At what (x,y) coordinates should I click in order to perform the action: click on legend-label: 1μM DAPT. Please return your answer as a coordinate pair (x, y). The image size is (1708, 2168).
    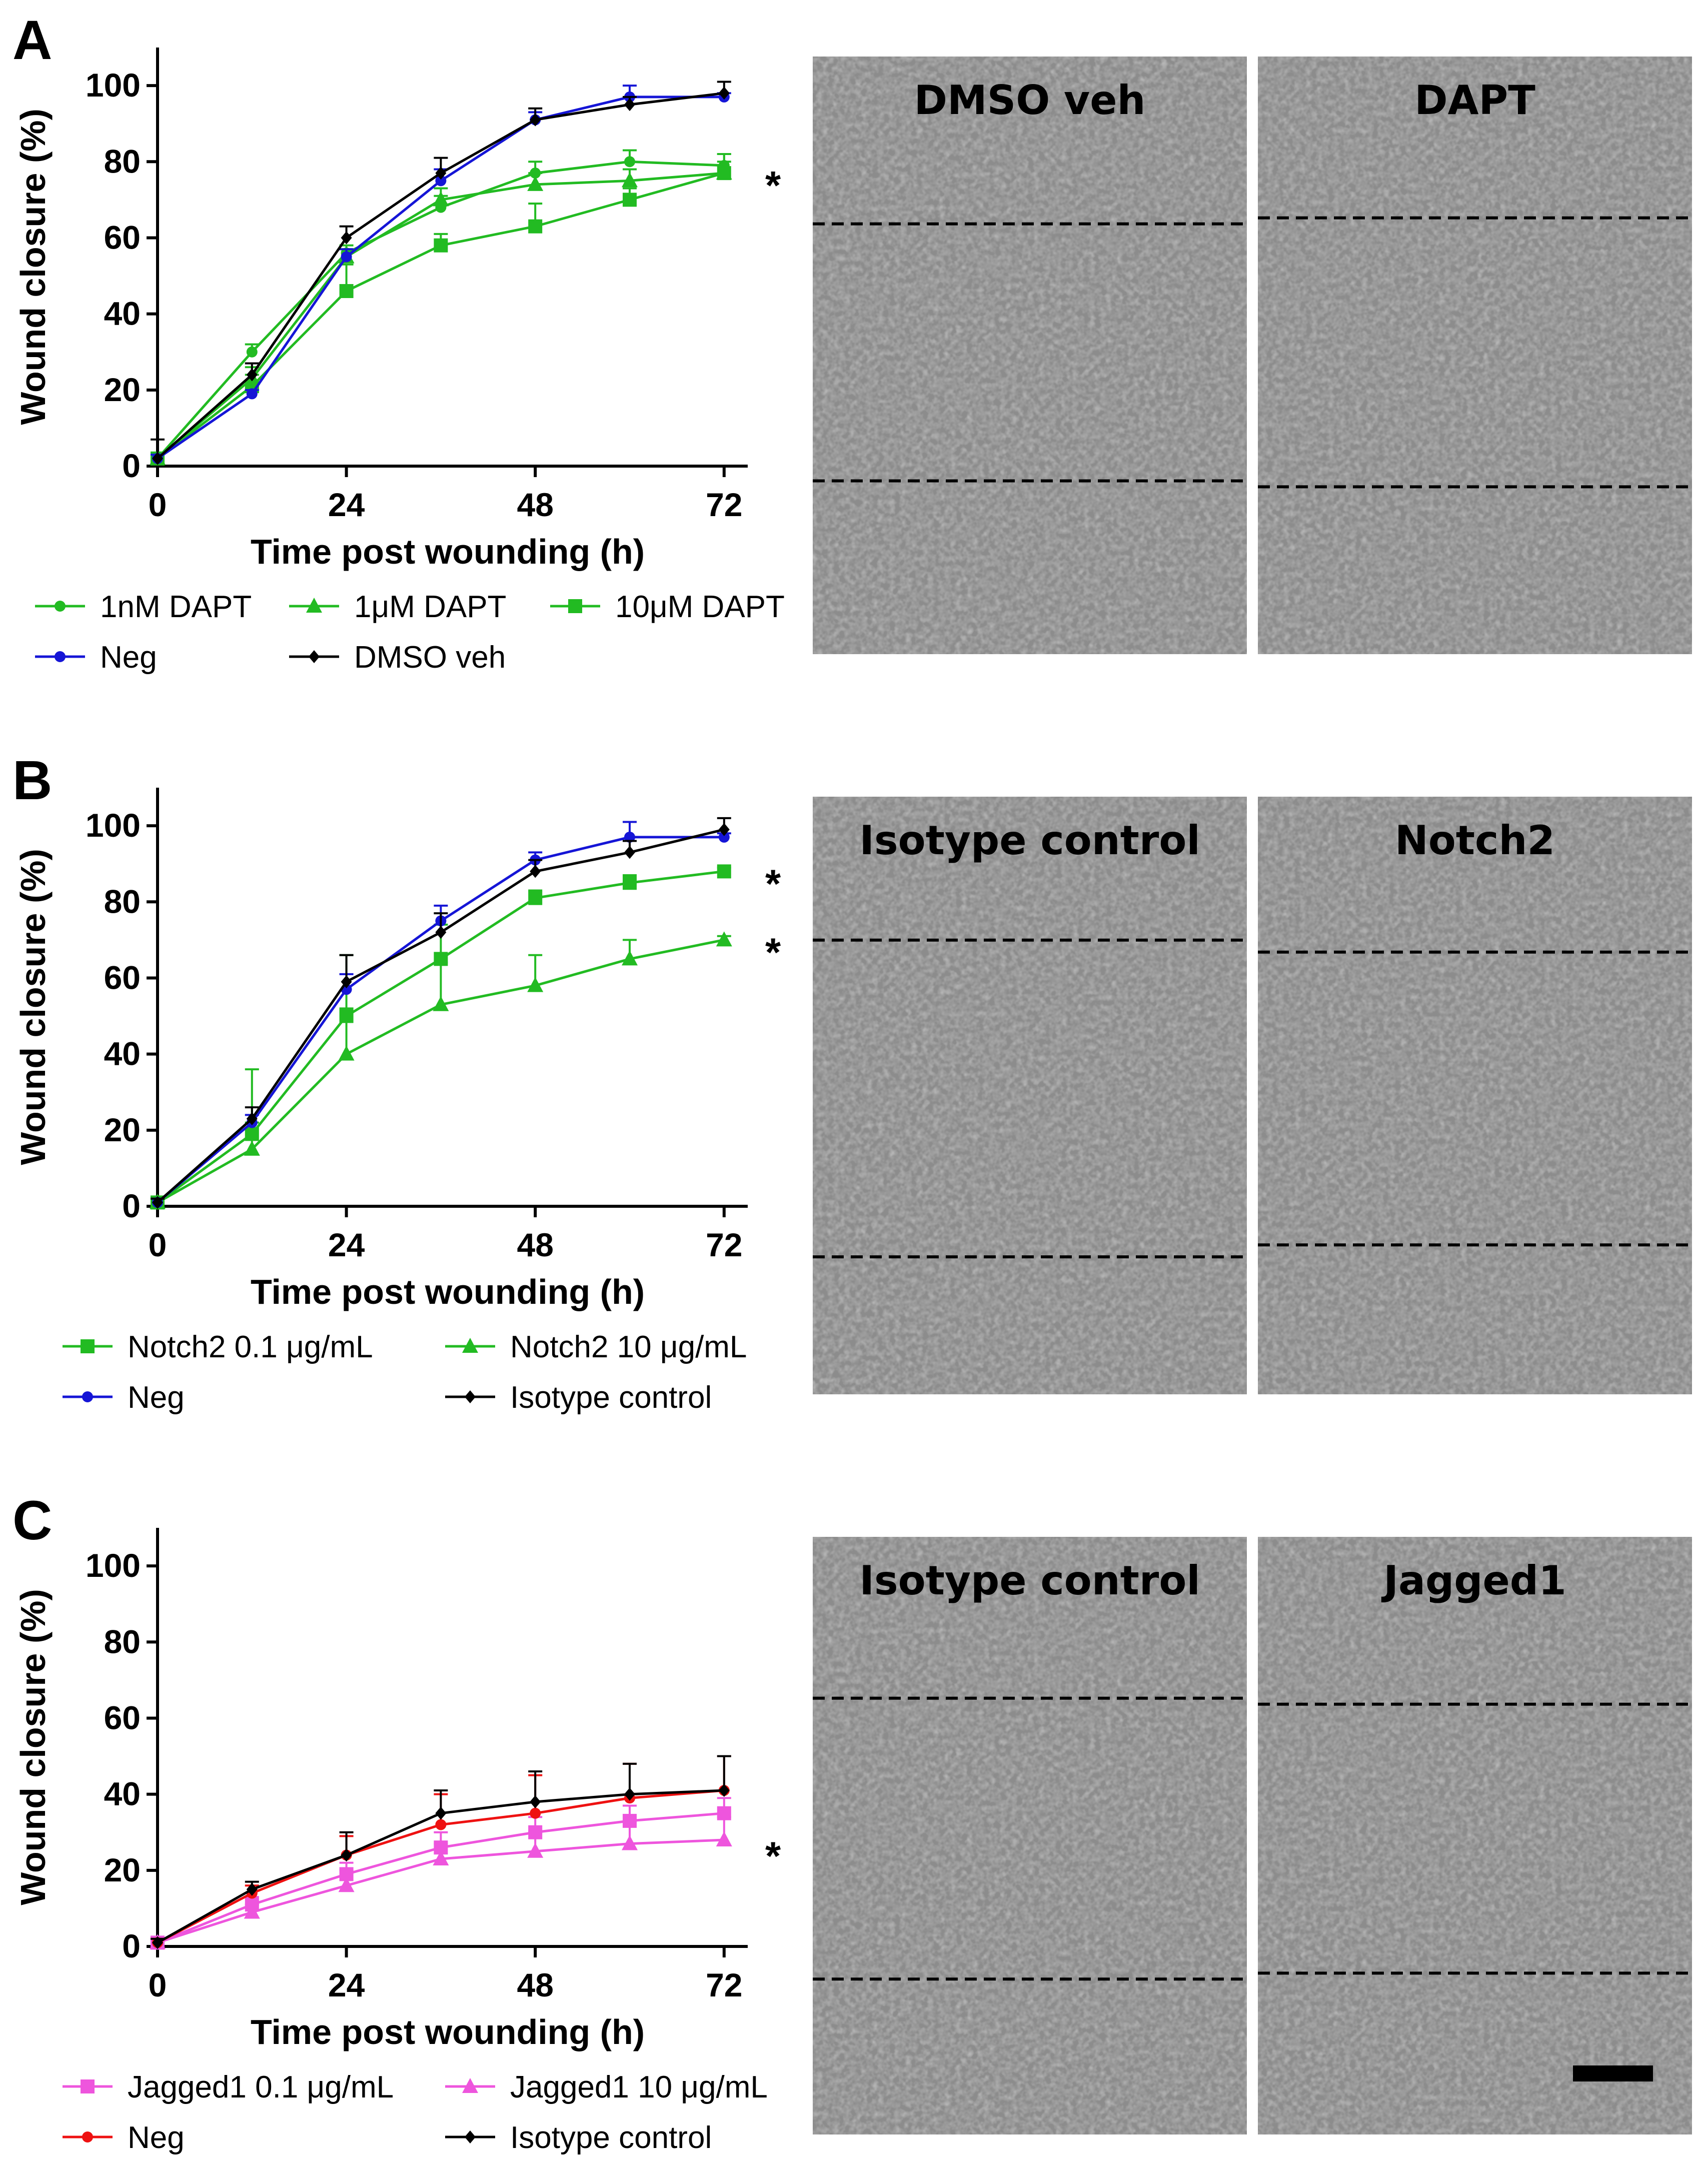
    Looking at the image, I should click on (430, 607).